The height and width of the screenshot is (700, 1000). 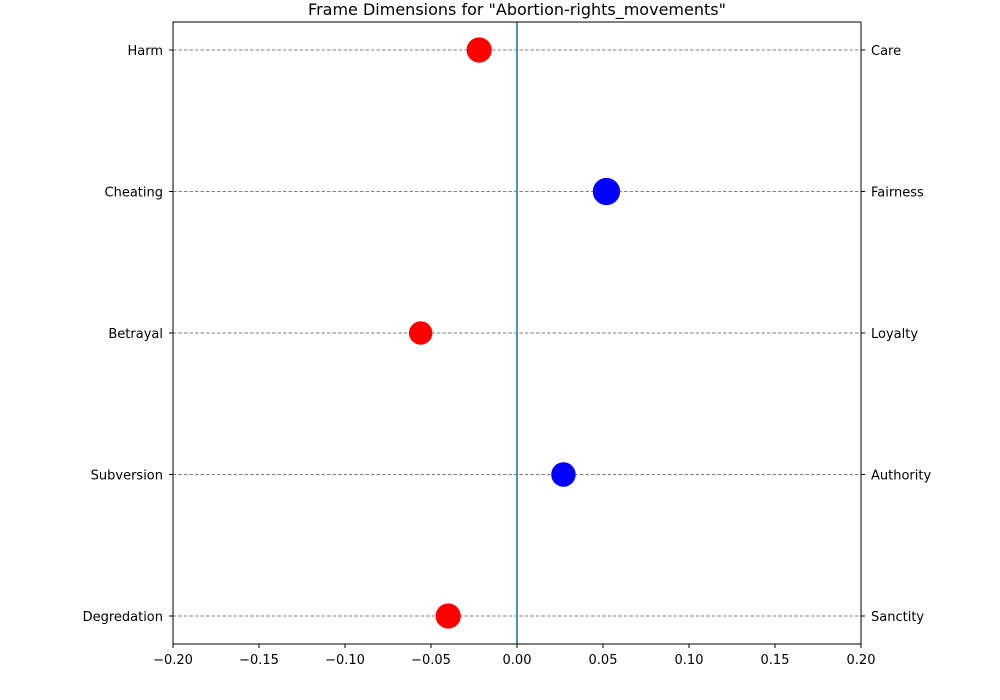 I want to click on x-tick-label: 0.20, so click(x=861, y=660).